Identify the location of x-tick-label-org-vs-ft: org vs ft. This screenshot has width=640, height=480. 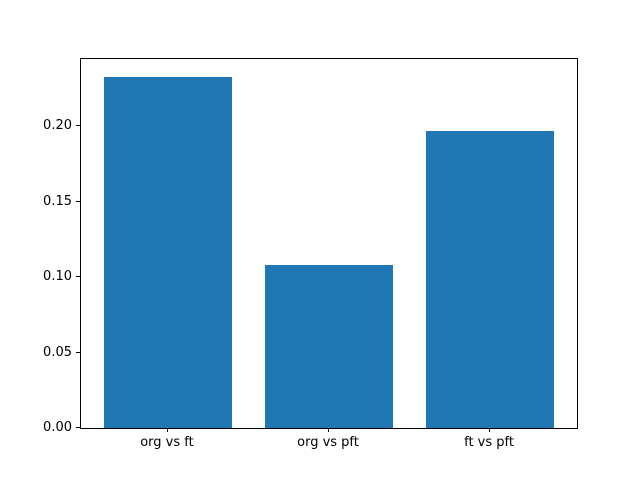
(167, 442).